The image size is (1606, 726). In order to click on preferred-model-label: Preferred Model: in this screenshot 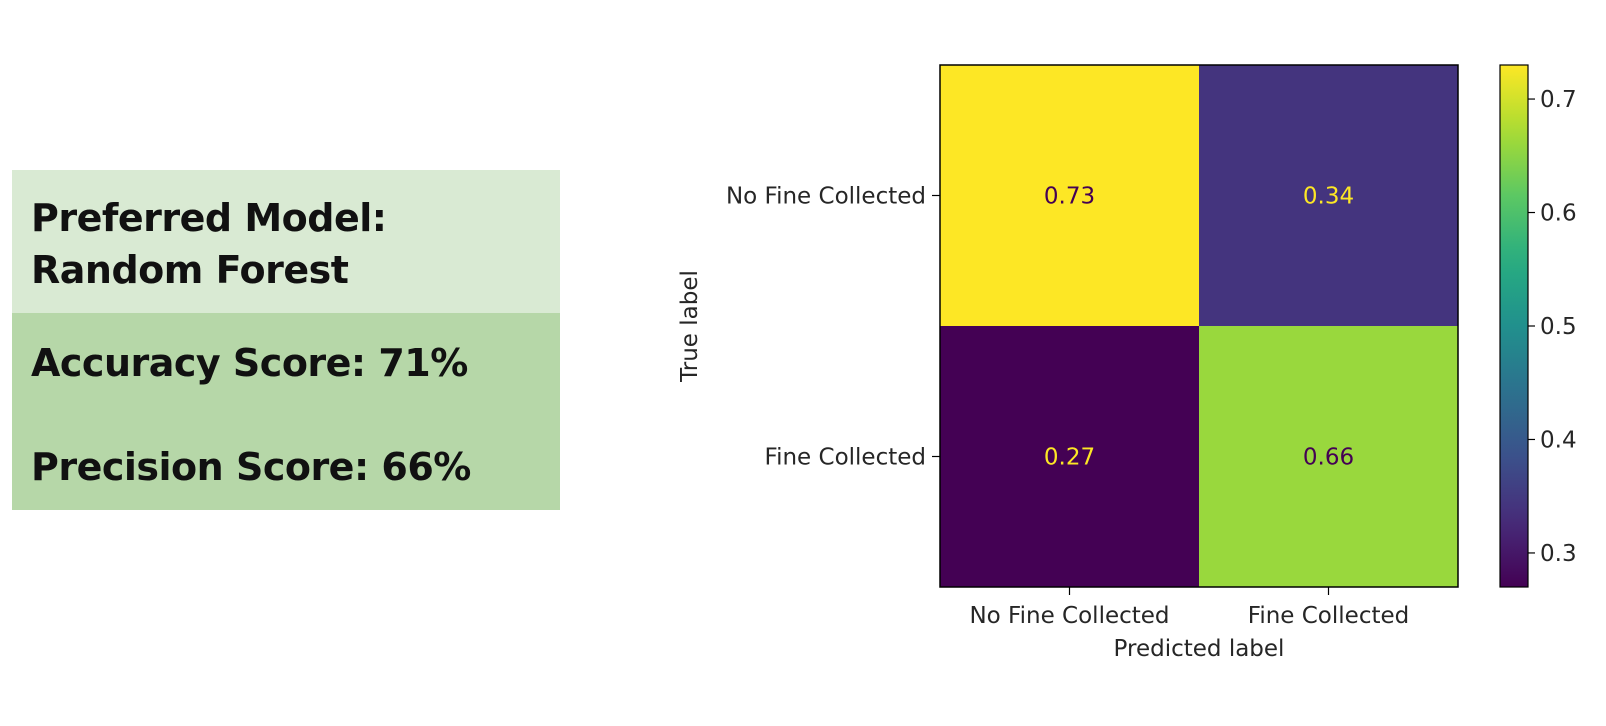, I will do `click(209, 218)`.